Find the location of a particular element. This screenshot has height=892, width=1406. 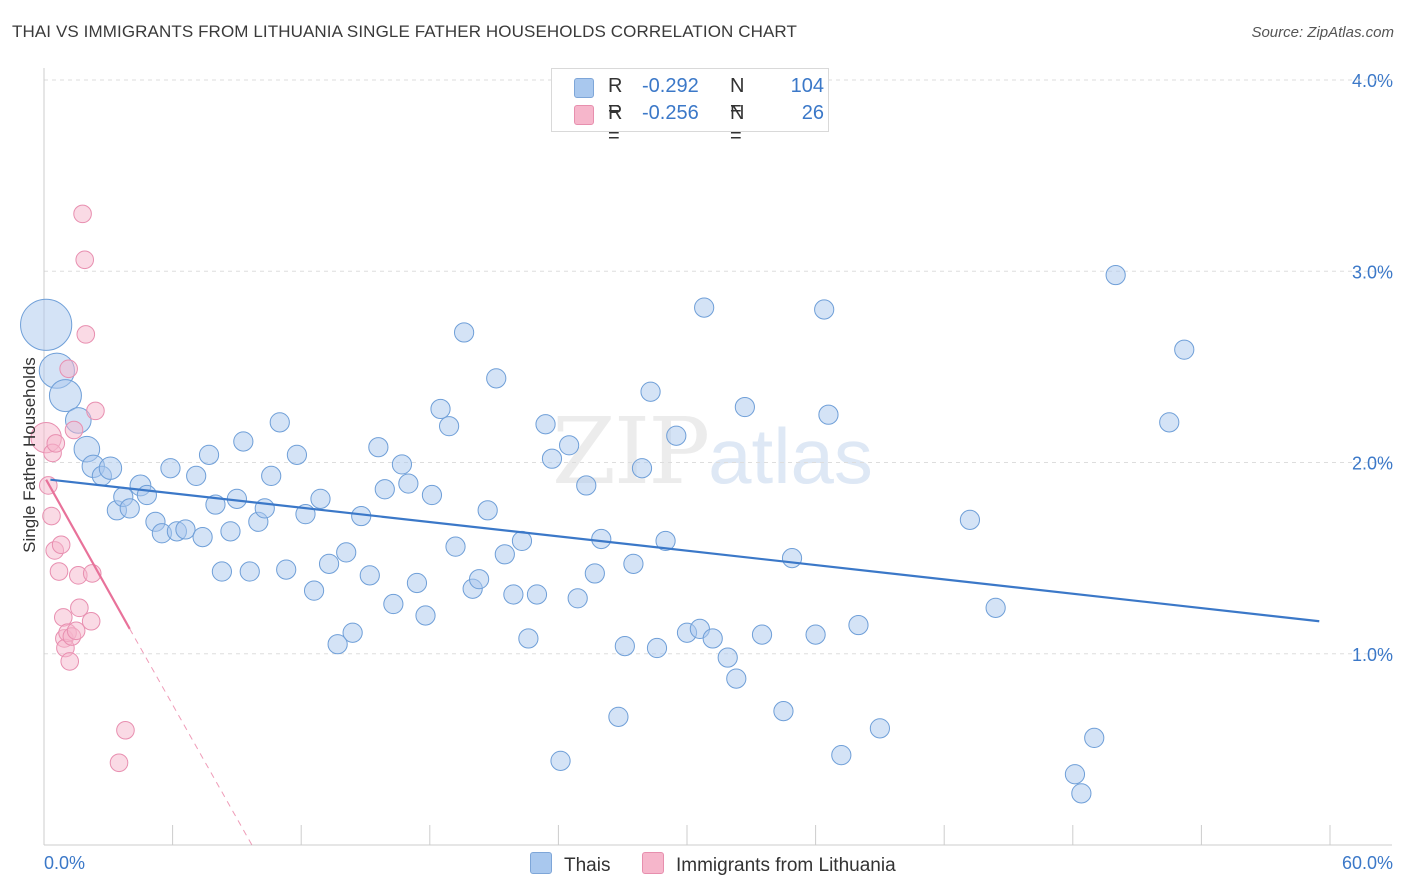

legend-r-value: -0.292 is located at coordinates (670, 86).